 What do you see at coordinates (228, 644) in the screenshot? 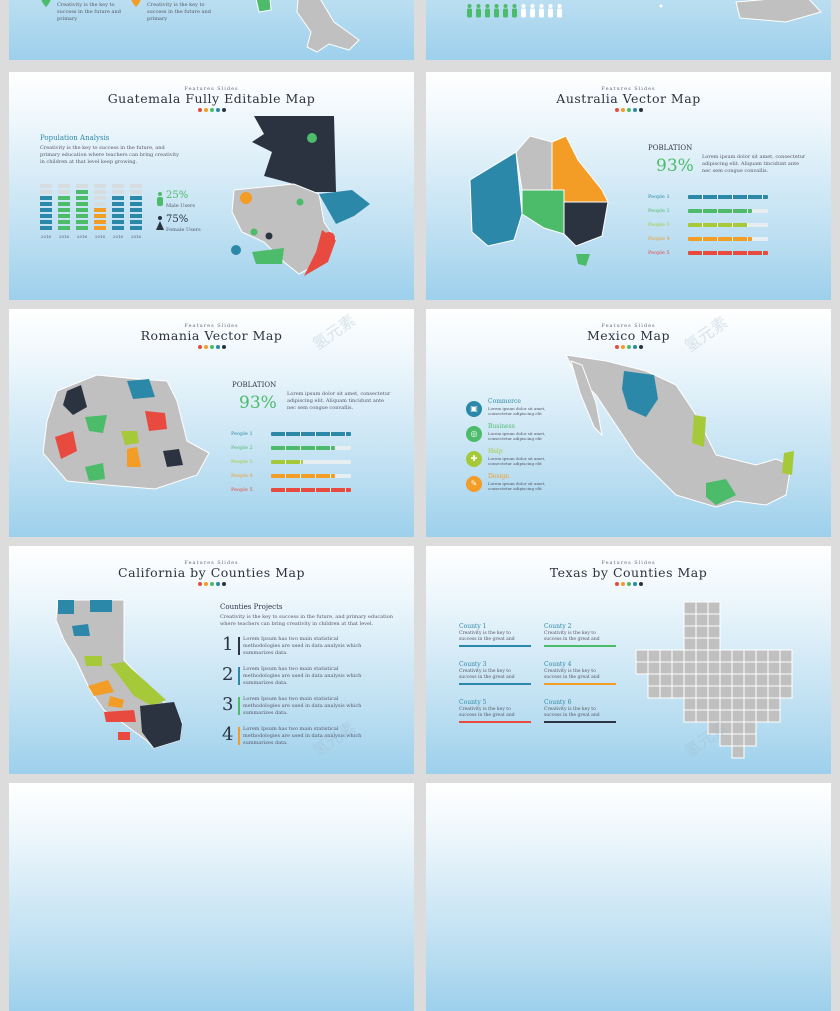
I see `step-number: 1` at bounding box center [228, 644].